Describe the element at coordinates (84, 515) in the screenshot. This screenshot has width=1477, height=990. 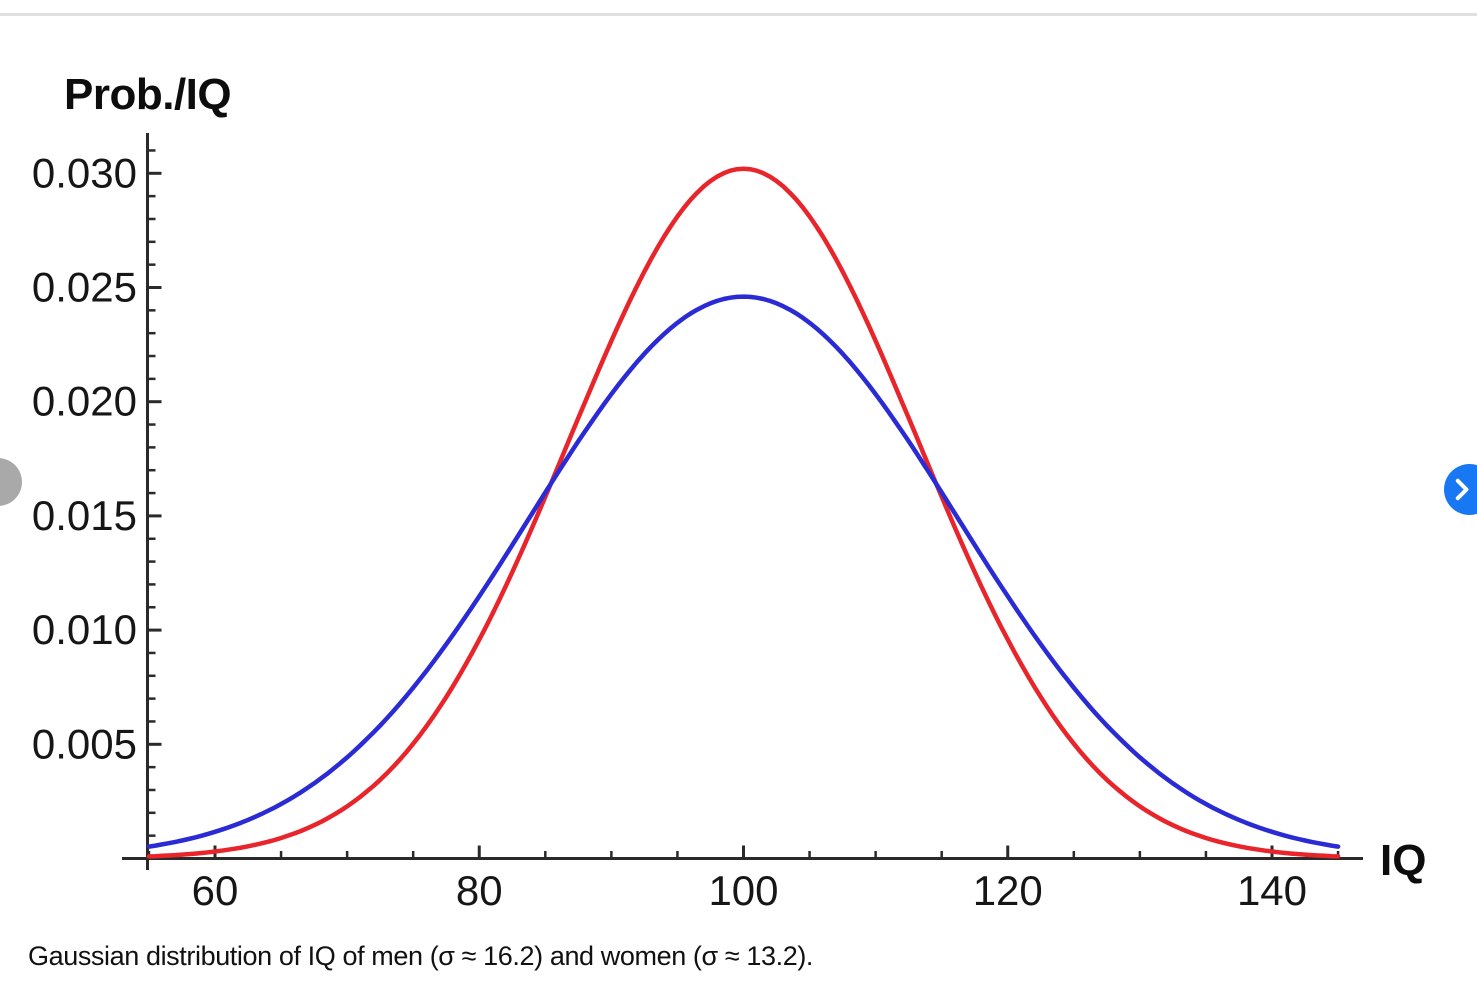
I see `y-tick-label: 0.015` at that location.